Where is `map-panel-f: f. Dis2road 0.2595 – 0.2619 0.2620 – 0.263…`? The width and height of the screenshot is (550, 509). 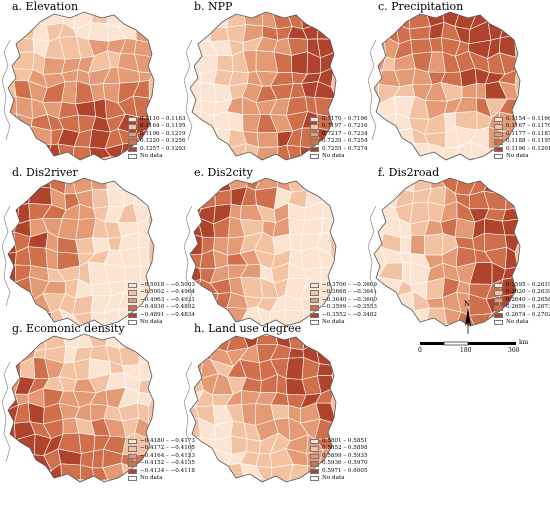 map-panel-f: f. Dis2road 0.2595 – 0.2619 0.2620 – 0.263… is located at coordinates (459, 248).